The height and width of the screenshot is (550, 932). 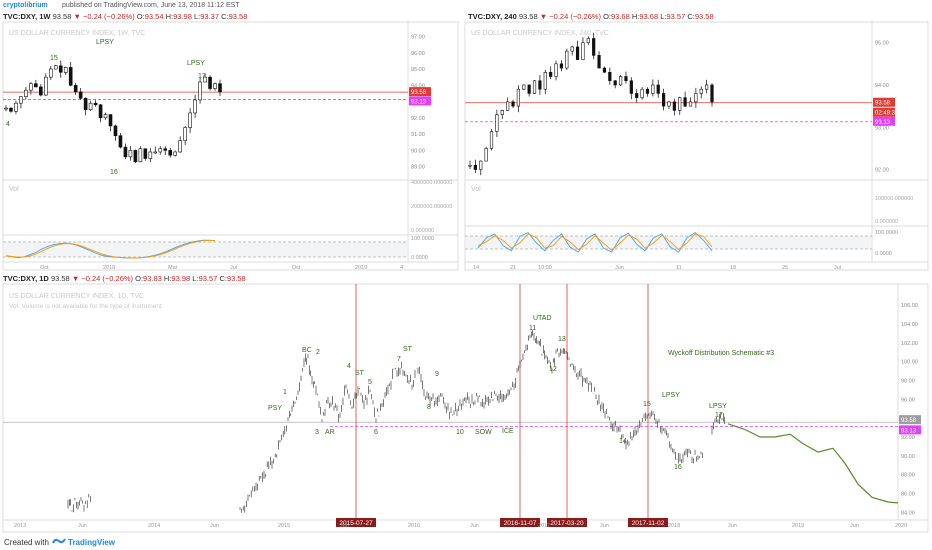 What do you see at coordinates (595, 242) in the screenshot?
I see `h4-stoch-d` at bounding box center [595, 242].